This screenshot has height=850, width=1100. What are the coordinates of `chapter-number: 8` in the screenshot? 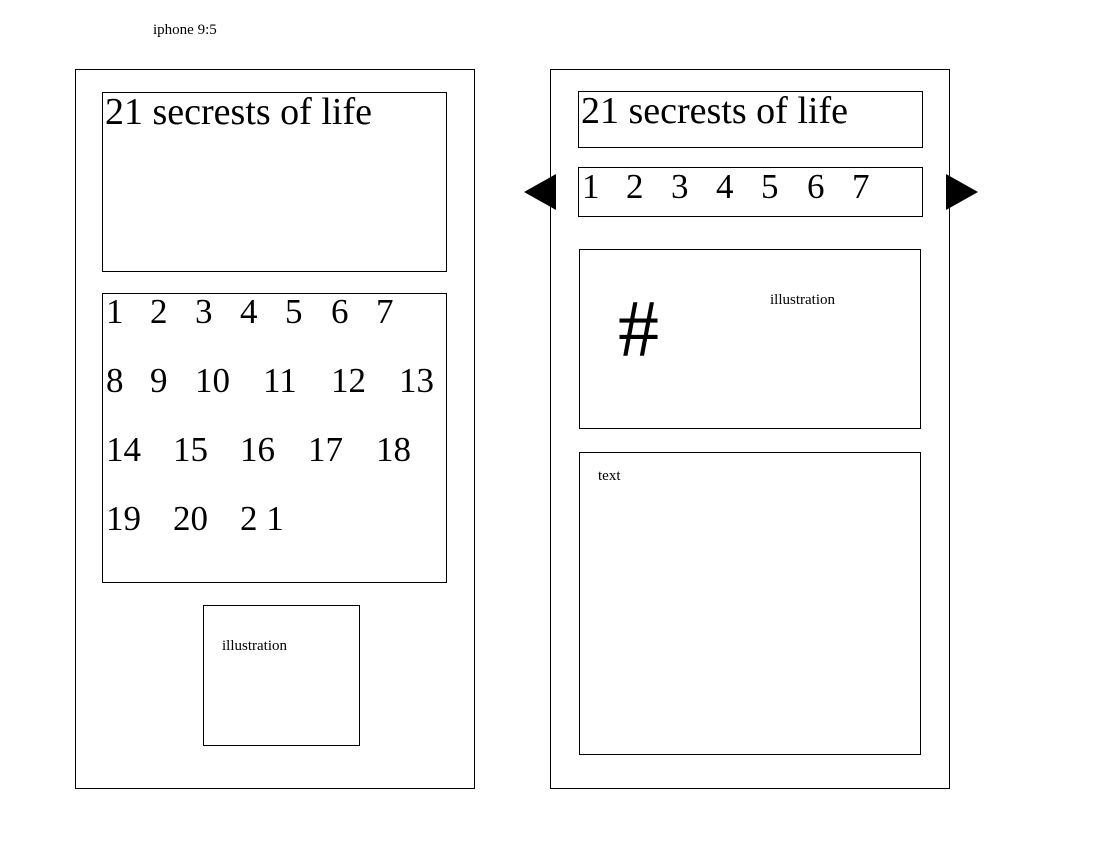 It's located at (115, 380).